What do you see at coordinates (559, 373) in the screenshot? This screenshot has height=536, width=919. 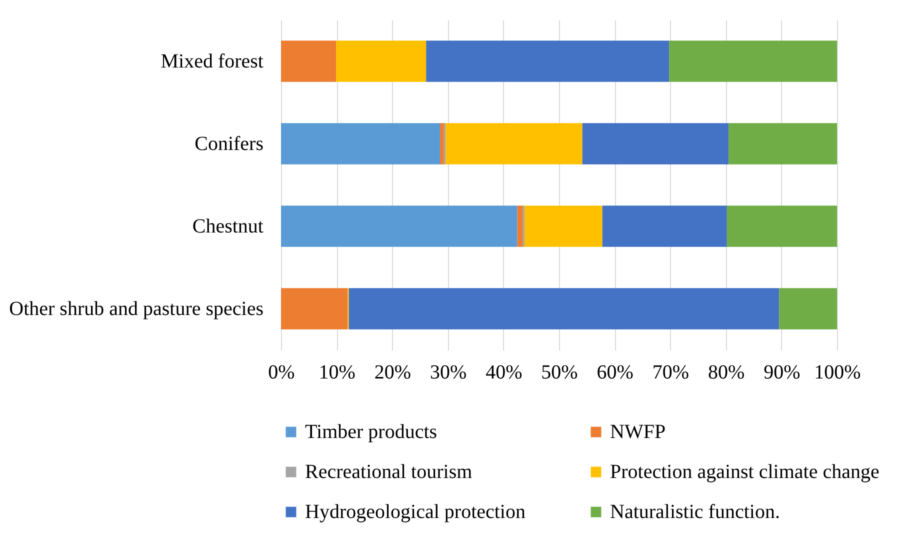 I see `x-tick-label: 50%` at bounding box center [559, 373].